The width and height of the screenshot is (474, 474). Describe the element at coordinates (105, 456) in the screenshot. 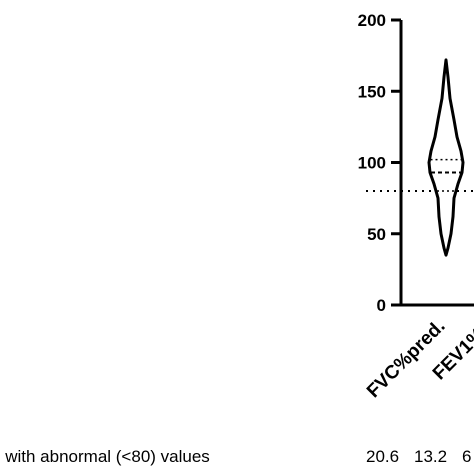

I see `abnormal-values-label: s with abnormal (<80) values` at that location.